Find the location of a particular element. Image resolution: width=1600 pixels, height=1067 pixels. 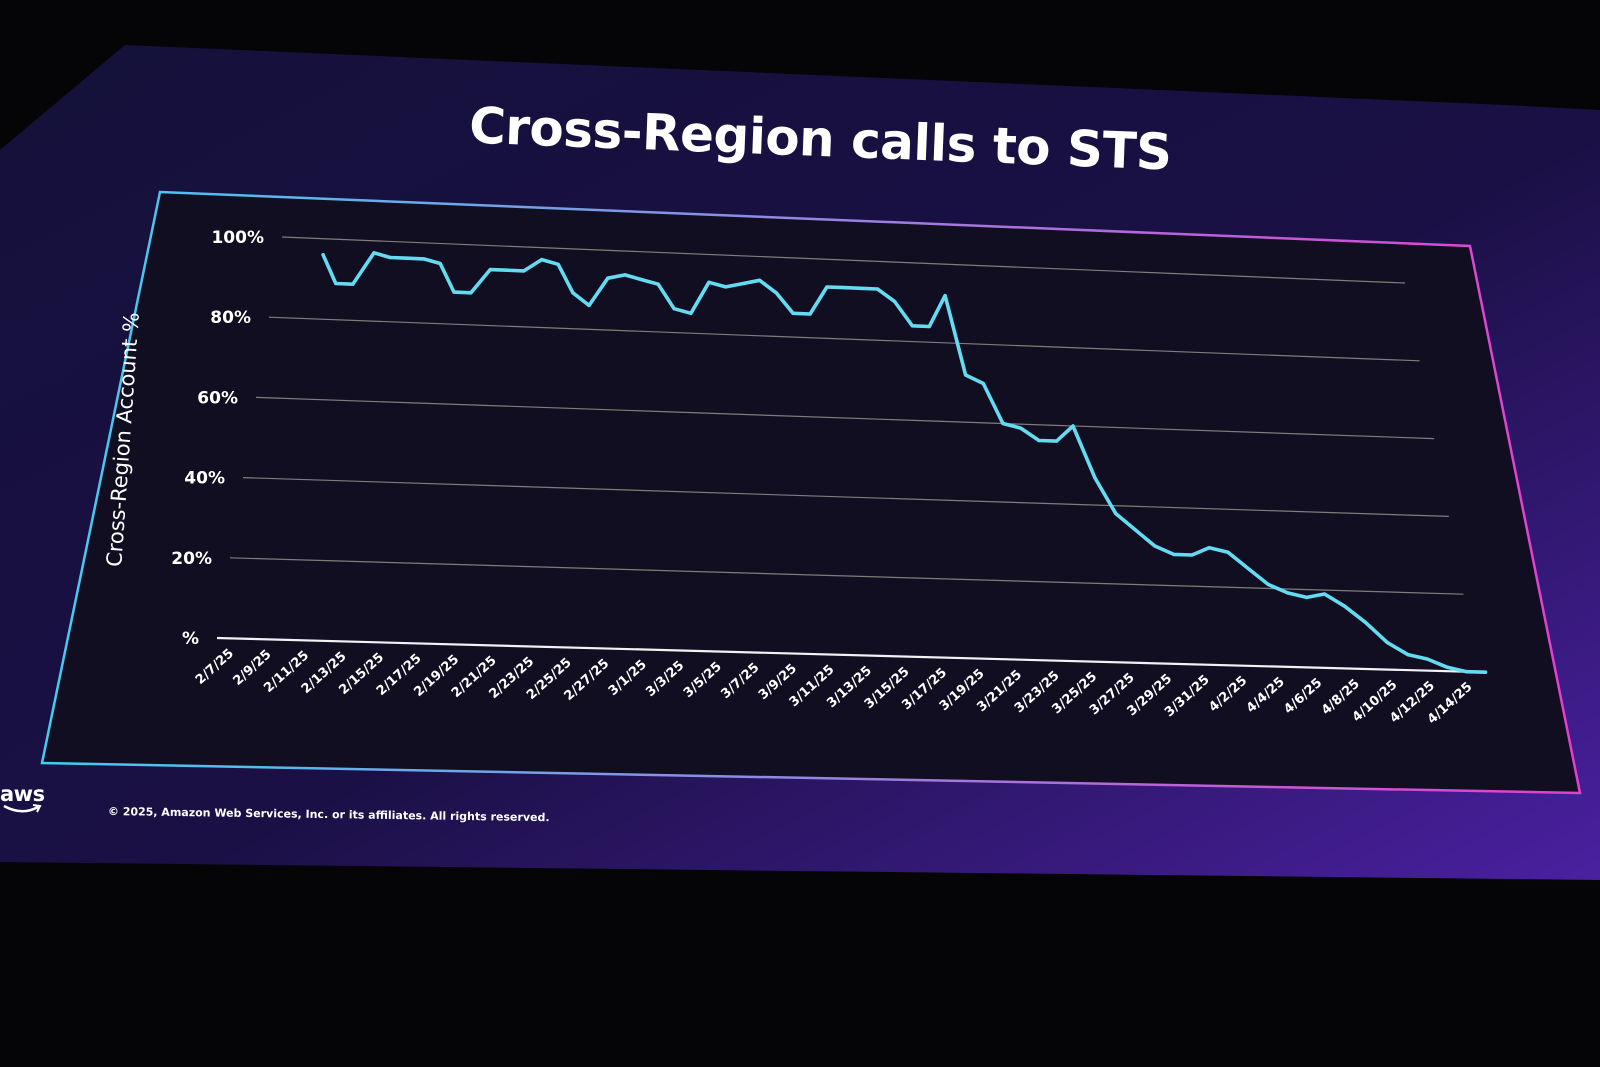

x-tick-label: 4/6/25 is located at coordinates (1303, 696).